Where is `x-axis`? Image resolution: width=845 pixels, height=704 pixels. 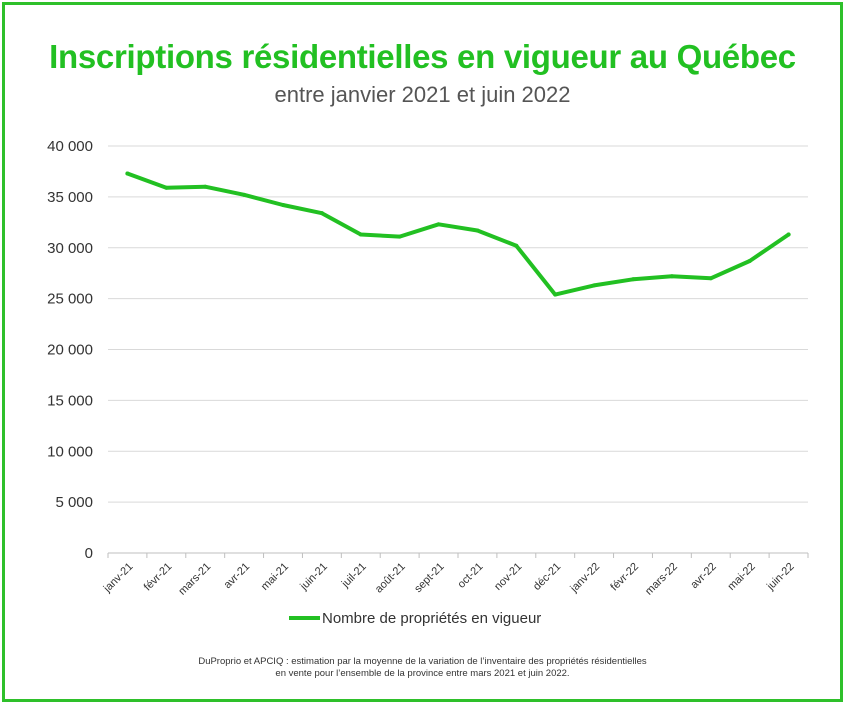 x-axis is located at coordinates (458, 555).